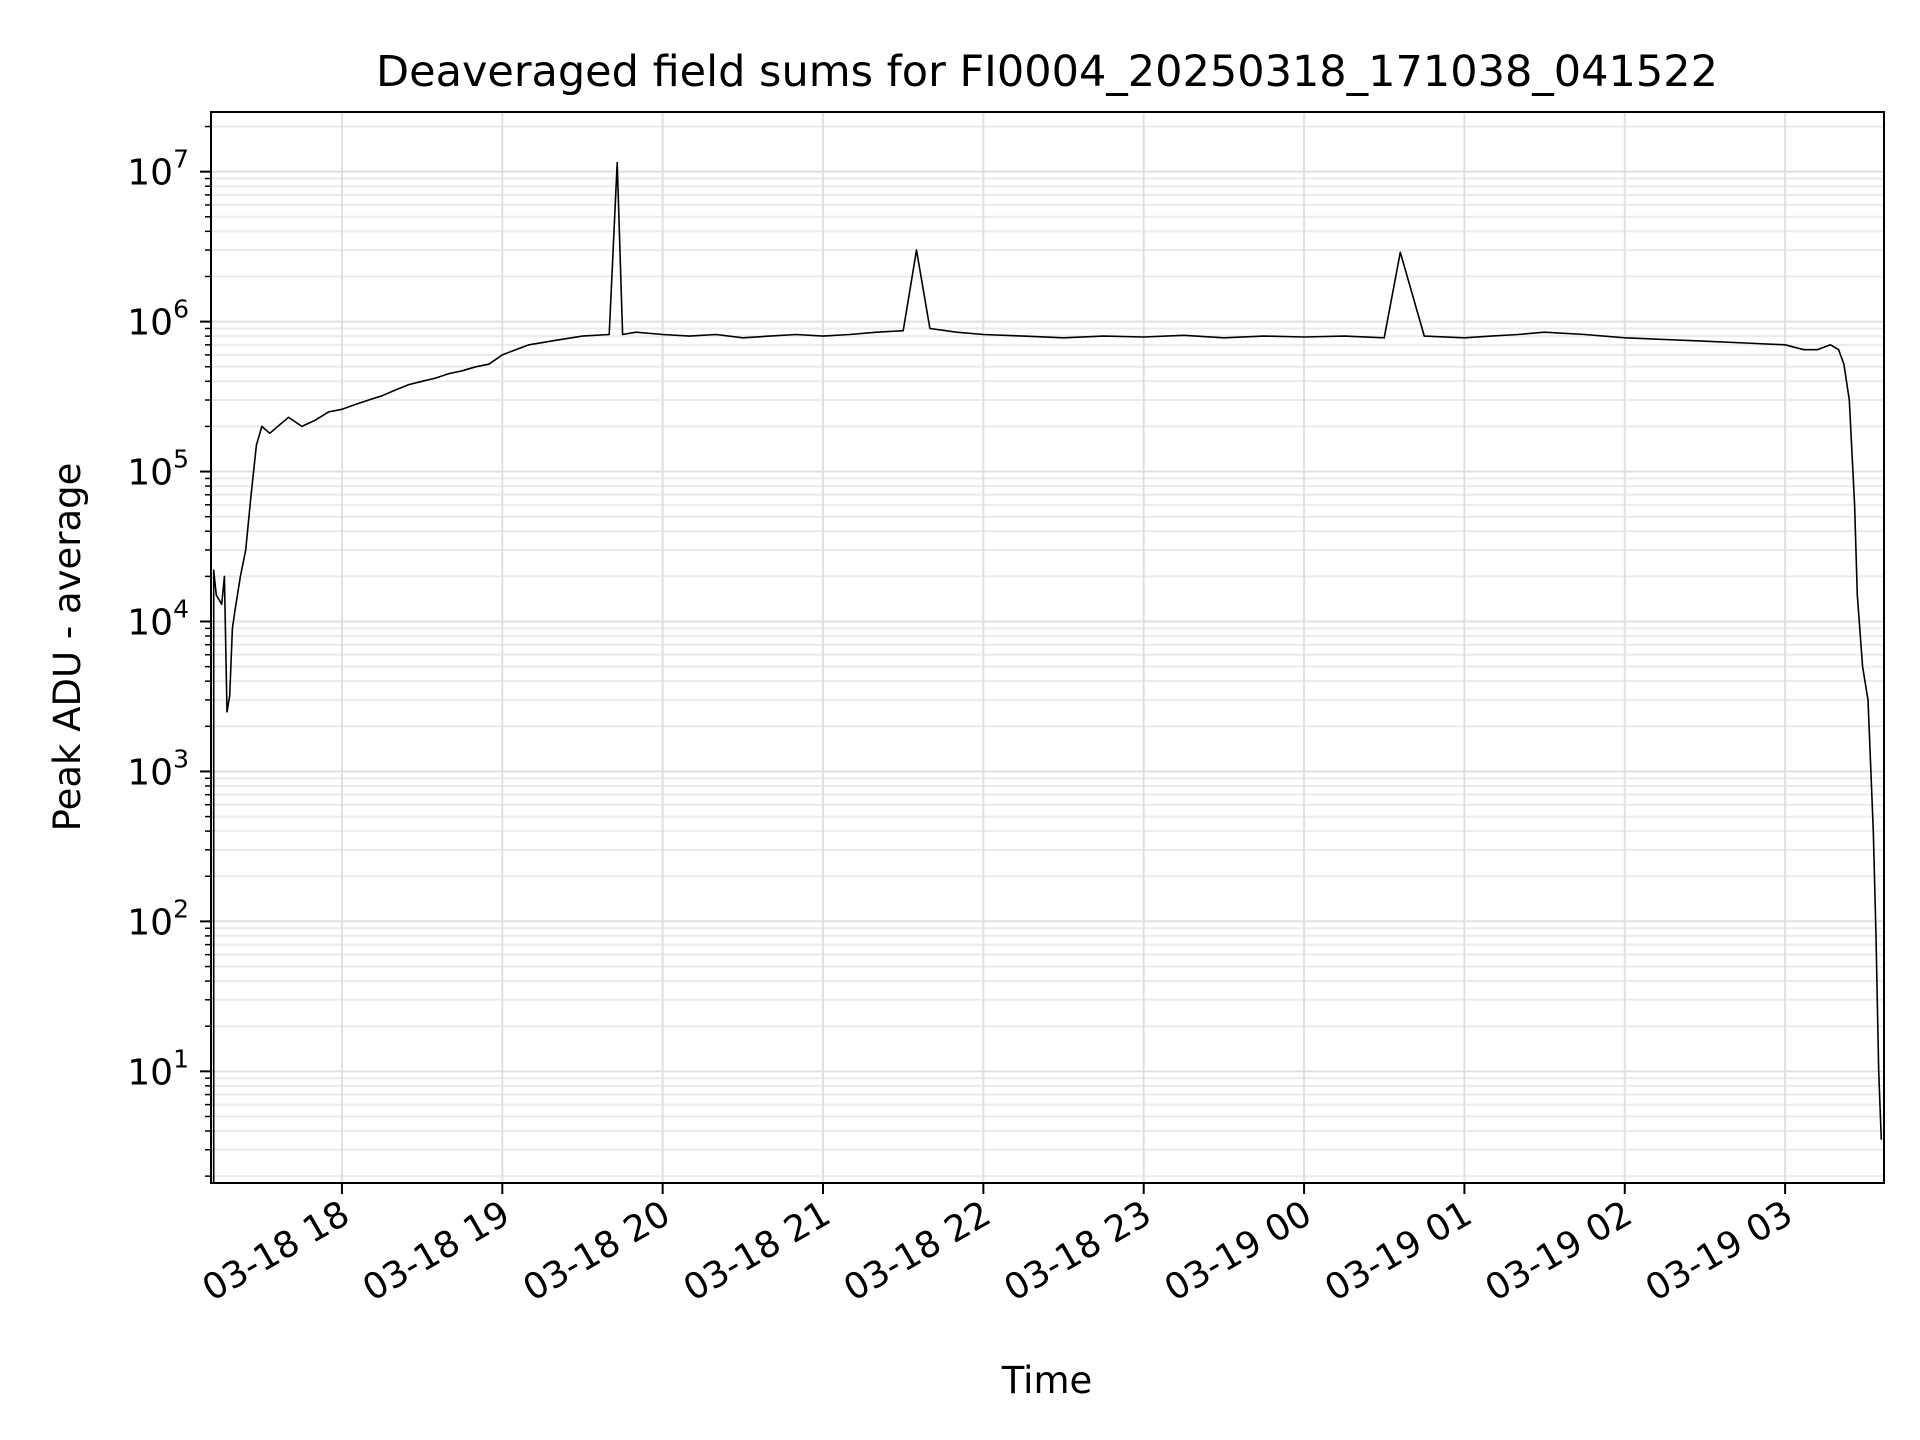  Describe the element at coordinates (1047, 1380) in the screenshot. I see `x-axis-label: Time` at that location.